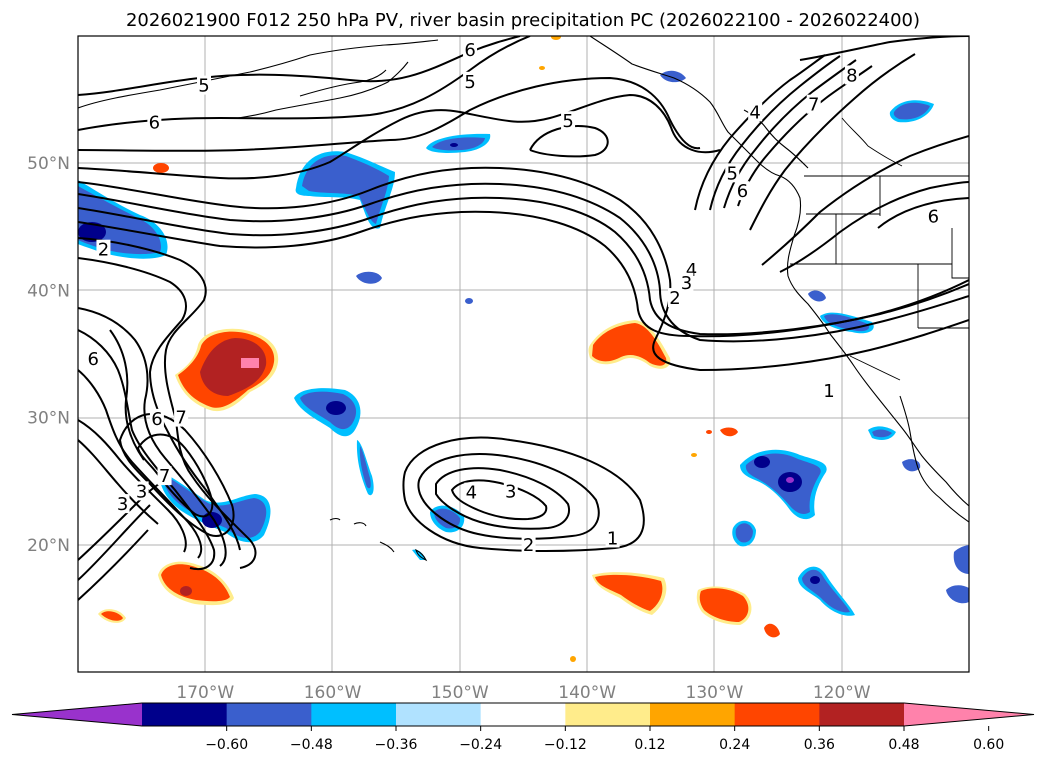 Image resolution: width=1047 pixels, height=765 pixels. What do you see at coordinates (399, 136) in the screenshot?
I see `pv-contour-6-ridge` at bounding box center [399, 136].